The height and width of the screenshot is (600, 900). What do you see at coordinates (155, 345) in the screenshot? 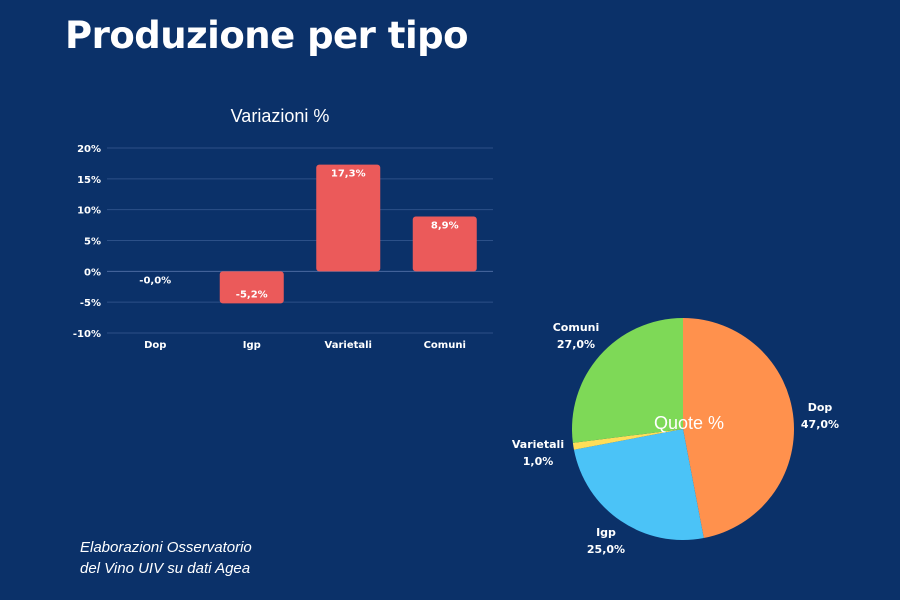
I see `x-tick-label: Dop` at bounding box center [155, 345].